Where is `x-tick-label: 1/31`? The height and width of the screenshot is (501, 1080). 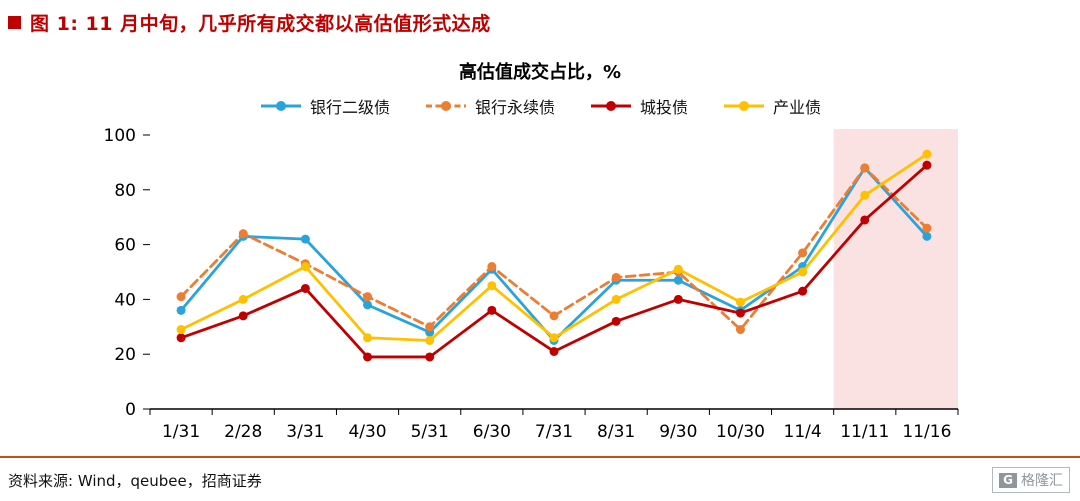
x-tick-label: 1/31 is located at coordinates (181, 432).